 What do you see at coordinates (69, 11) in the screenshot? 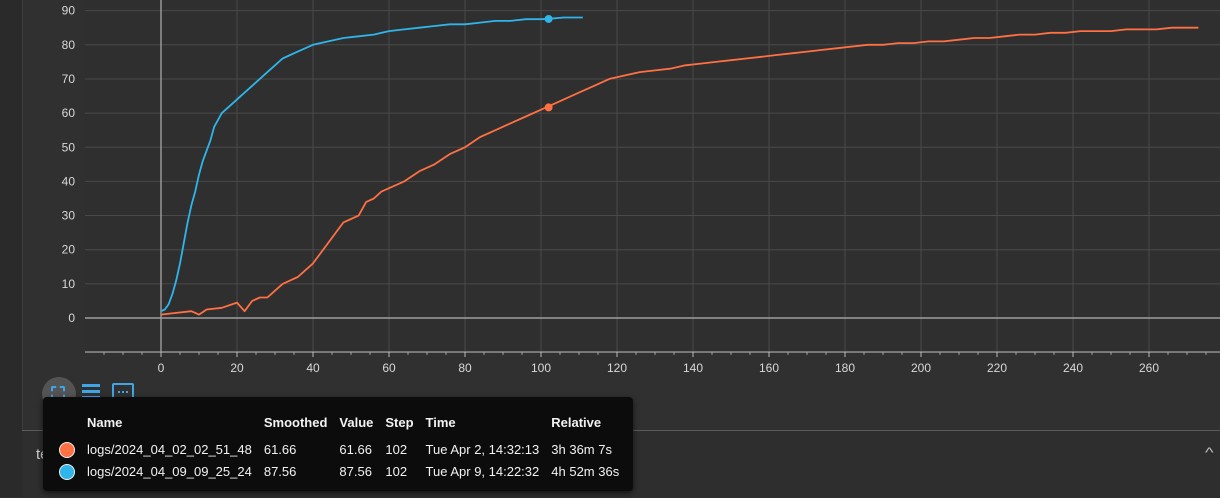
I see `y-tick-label: 90` at bounding box center [69, 11].